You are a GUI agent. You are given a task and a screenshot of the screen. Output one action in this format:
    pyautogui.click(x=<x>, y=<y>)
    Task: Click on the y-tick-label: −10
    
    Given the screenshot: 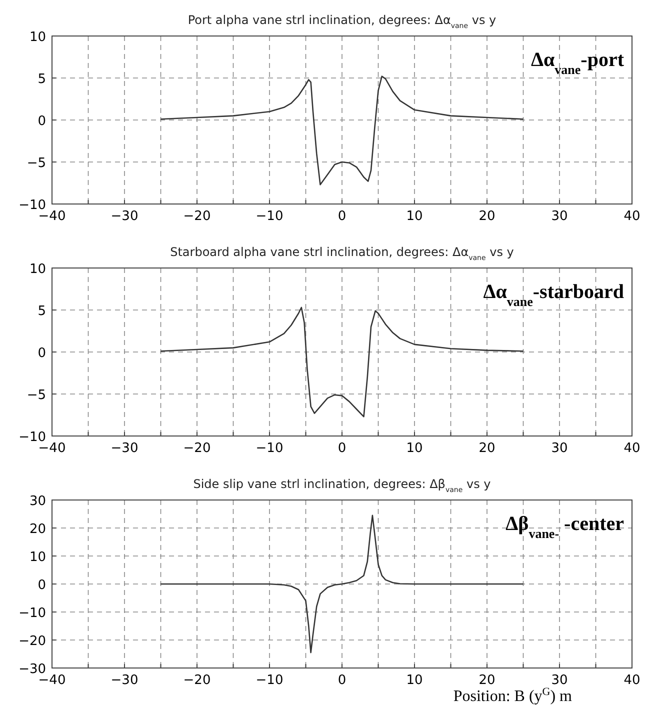 What is the action you would take?
    pyautogui.click(x=32, y=613)
    